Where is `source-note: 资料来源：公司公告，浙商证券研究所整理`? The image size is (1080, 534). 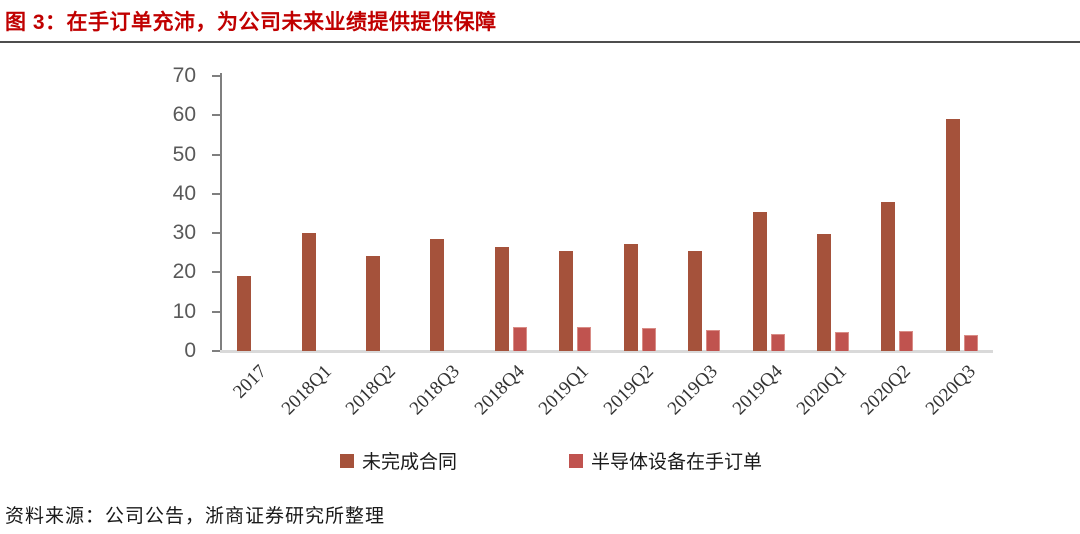 source-note: 资料来源：公司公告，浙商证券研究所整理 is located at coordinates (195, 516).